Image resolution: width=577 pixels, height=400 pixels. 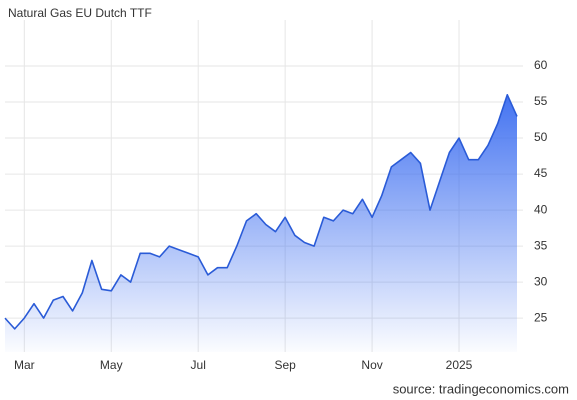 I want to click on y-tick-label: 60, so click(x=541, y=65).